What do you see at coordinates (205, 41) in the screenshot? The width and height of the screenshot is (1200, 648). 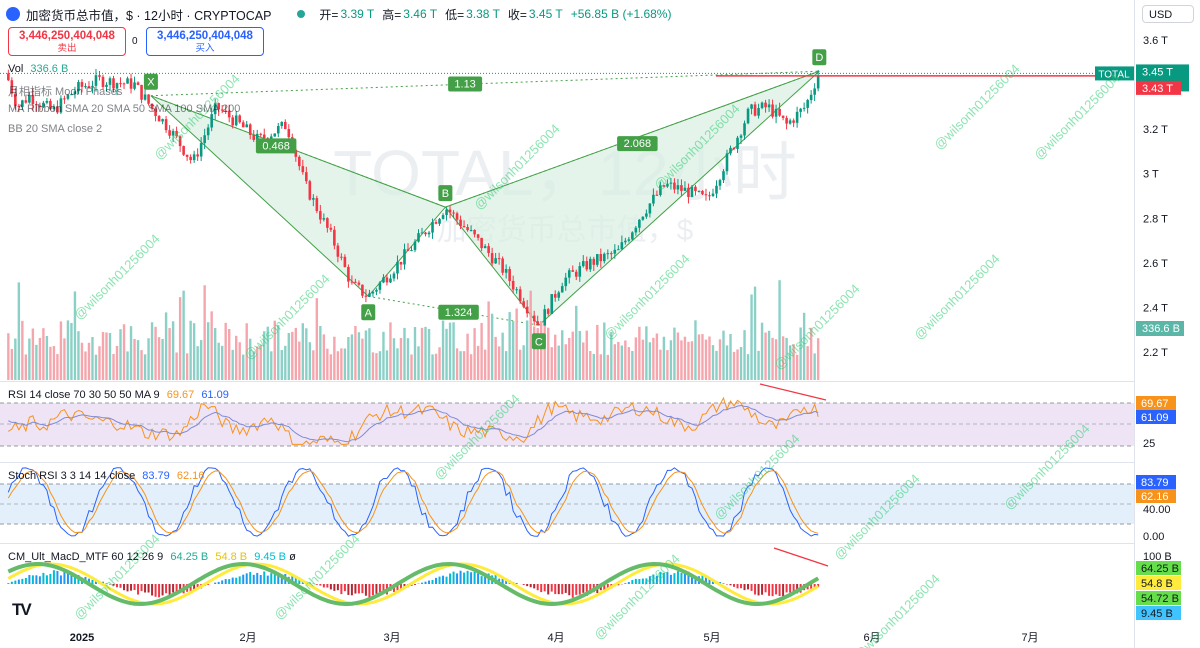 I see `buy-button: 3,446,250,404,048 买入` at bounding box center [205, 41].